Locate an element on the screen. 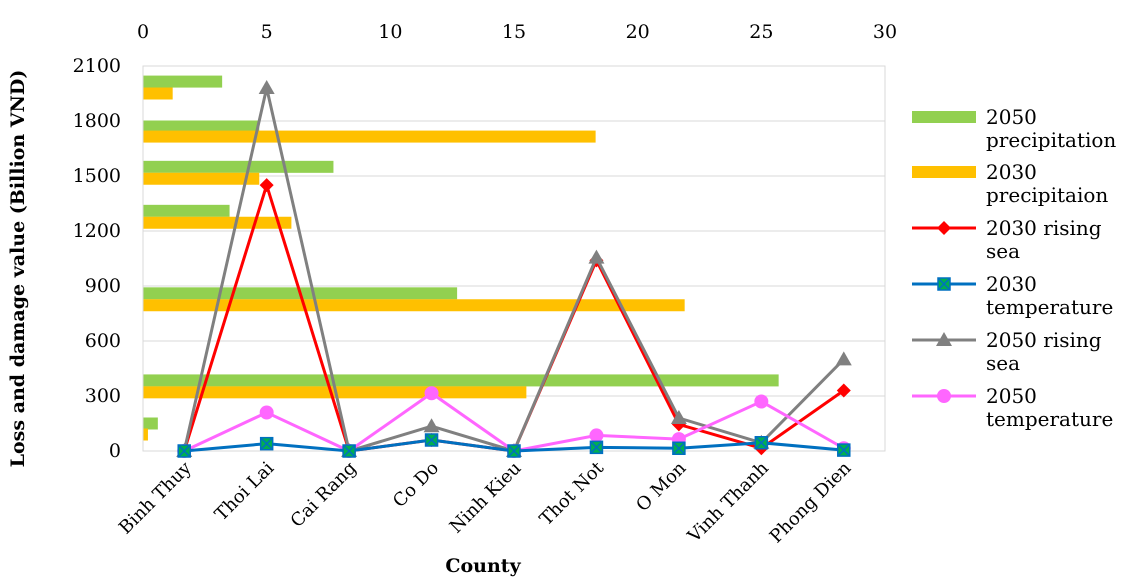 This screenshot has height=584, width=1137. legend-label: 2050 rising is located at coordinates (1044, 340).